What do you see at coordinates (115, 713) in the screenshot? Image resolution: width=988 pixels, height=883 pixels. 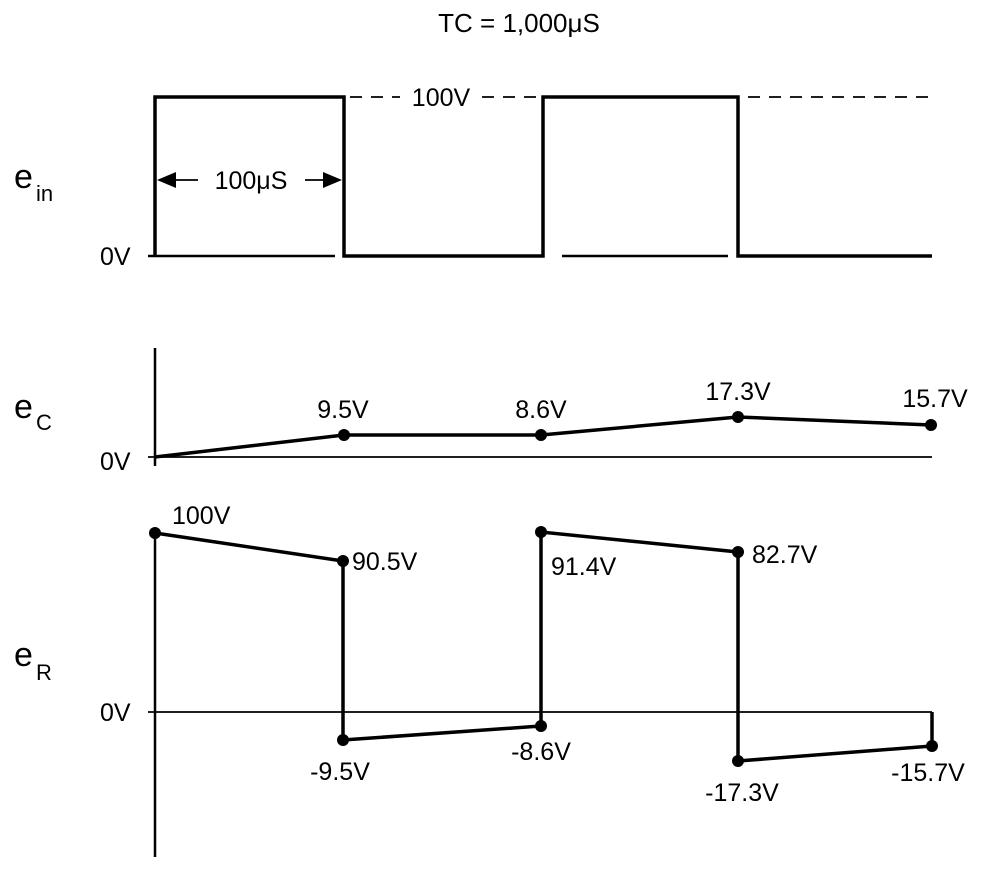 I see `er-zero-label: 0V` at bounding box center [115, 713].